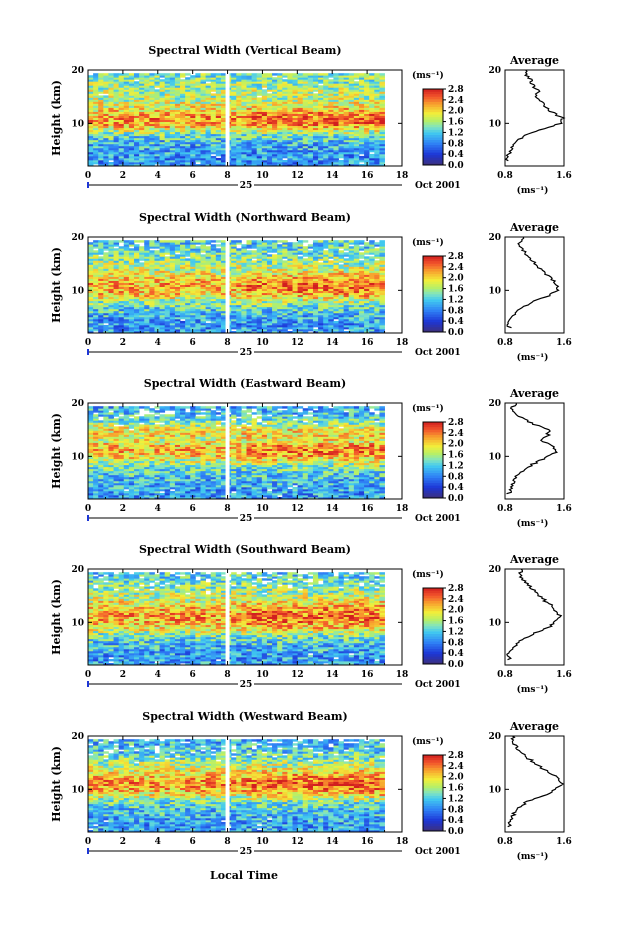  I want to click on colorbar-tick-label: 1.2, so click(456, 133).